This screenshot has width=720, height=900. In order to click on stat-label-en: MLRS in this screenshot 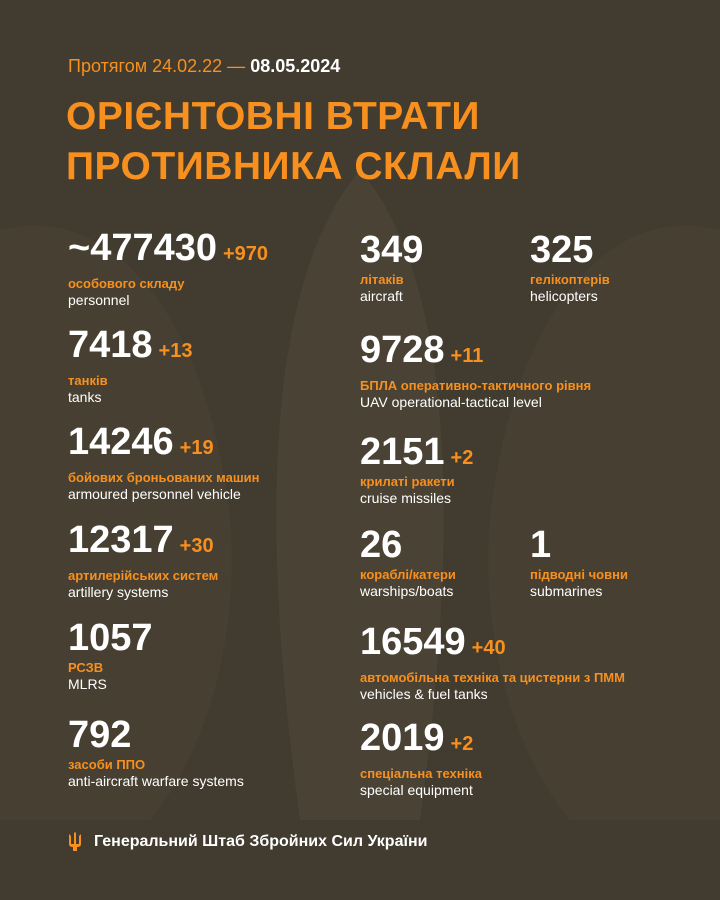, I will do `click(87, 684)`.